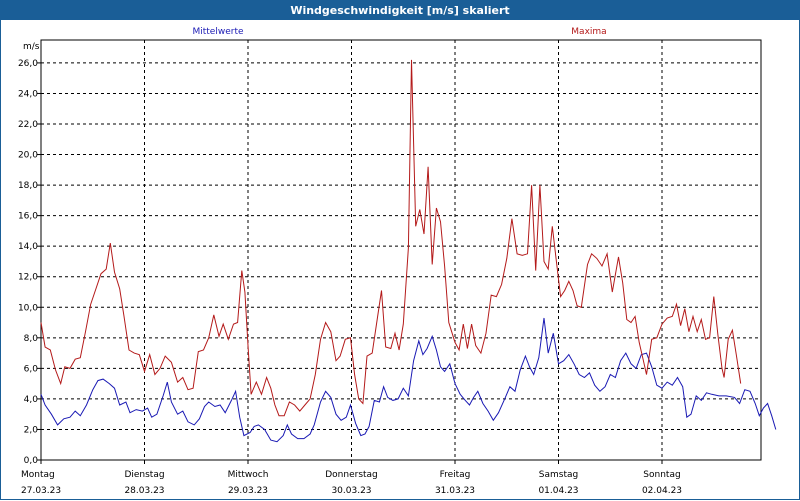 The width and height of the screenshot is (800, 501). I want to click on legend-maxima: Maxima, so click(588, 32).